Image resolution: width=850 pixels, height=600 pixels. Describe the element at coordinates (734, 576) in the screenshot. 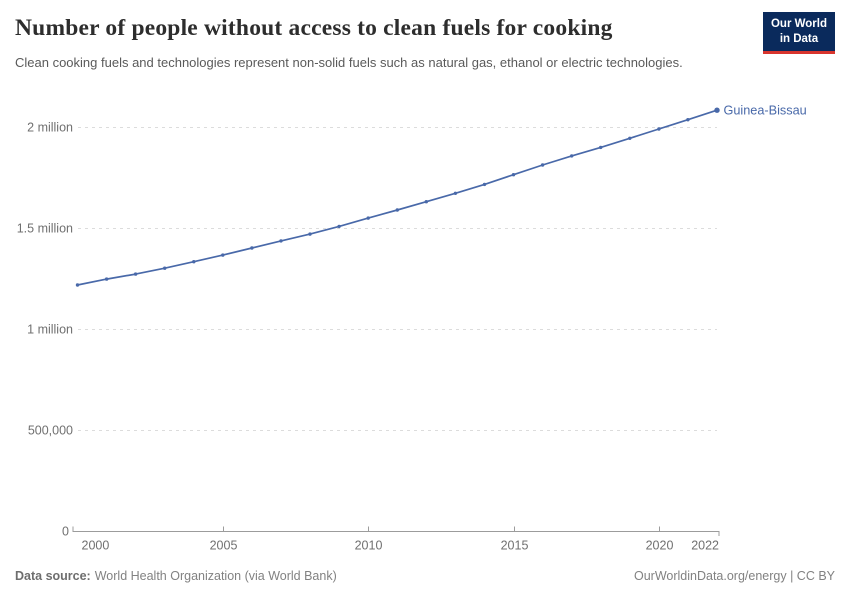

I see `owid-license-link: OurWorldinData.org/energy | CC BY` at that location.